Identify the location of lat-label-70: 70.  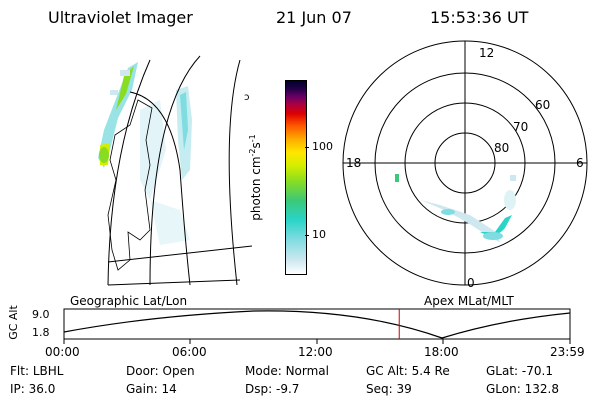
(521, 127).